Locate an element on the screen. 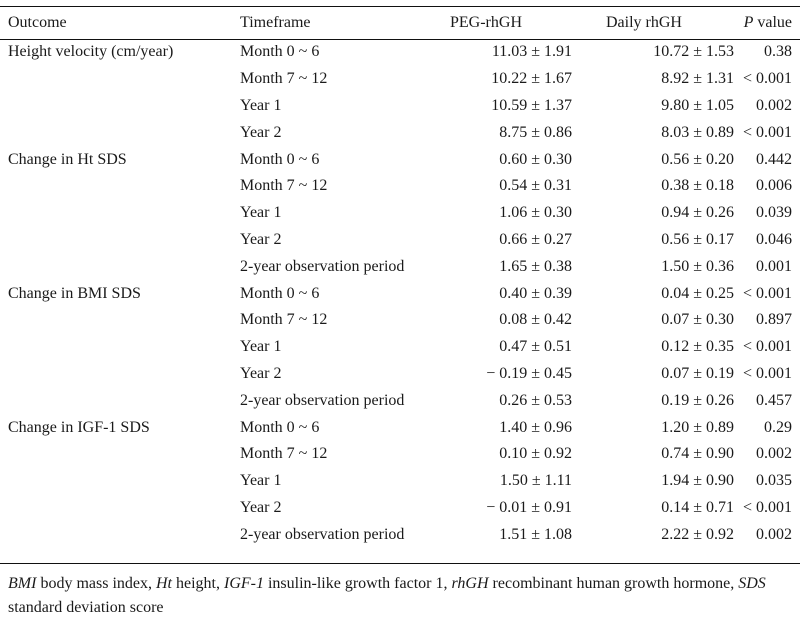 The width and height of the screenshot is (800, 621). footnote-abbreviation: Ht is located at coordinates (163, 583).